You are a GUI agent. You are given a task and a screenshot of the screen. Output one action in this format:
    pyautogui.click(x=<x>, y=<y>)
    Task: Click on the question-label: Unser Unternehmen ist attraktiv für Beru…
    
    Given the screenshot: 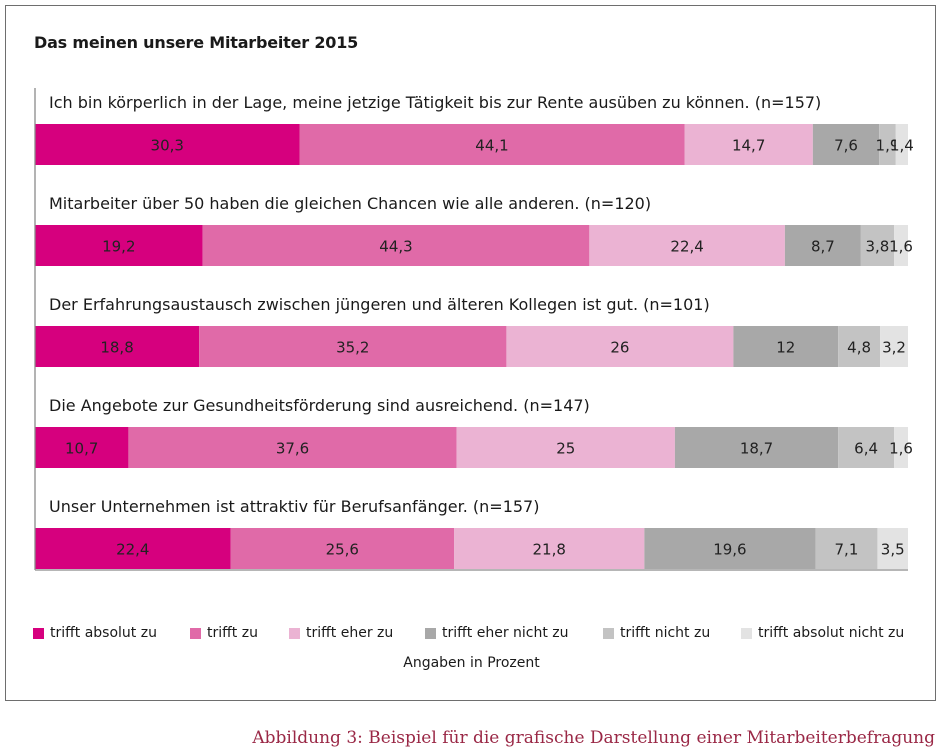 What is the action you would take?
    pyautogui.click(x=294, y=506)
    